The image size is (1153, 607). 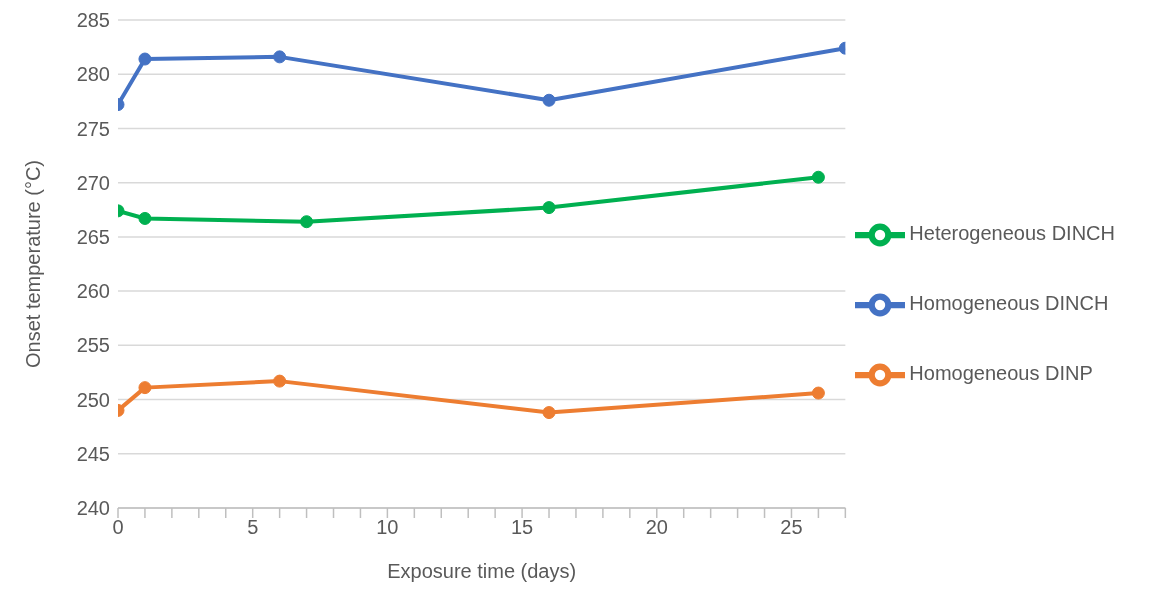 I want to click on x-axis-title: Exposure time (days), so click(x=482, y=571).